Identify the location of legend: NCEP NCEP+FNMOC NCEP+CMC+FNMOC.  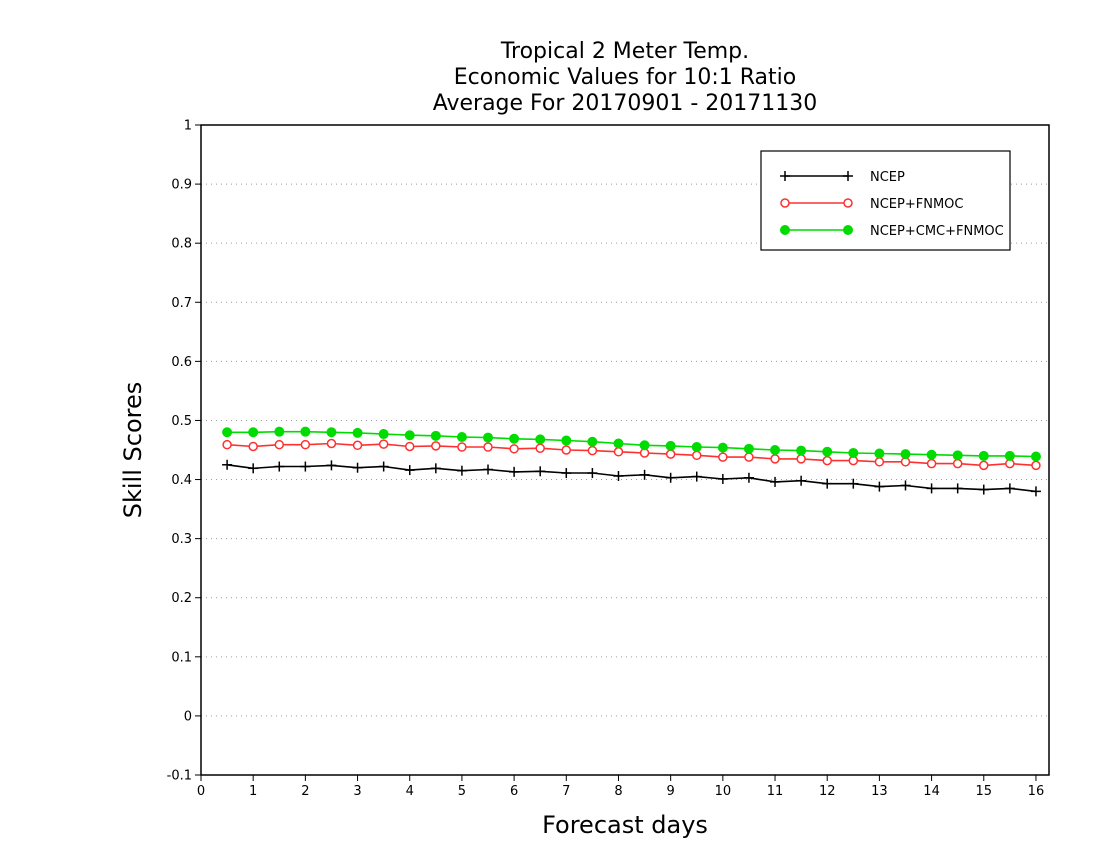
(885, 200).